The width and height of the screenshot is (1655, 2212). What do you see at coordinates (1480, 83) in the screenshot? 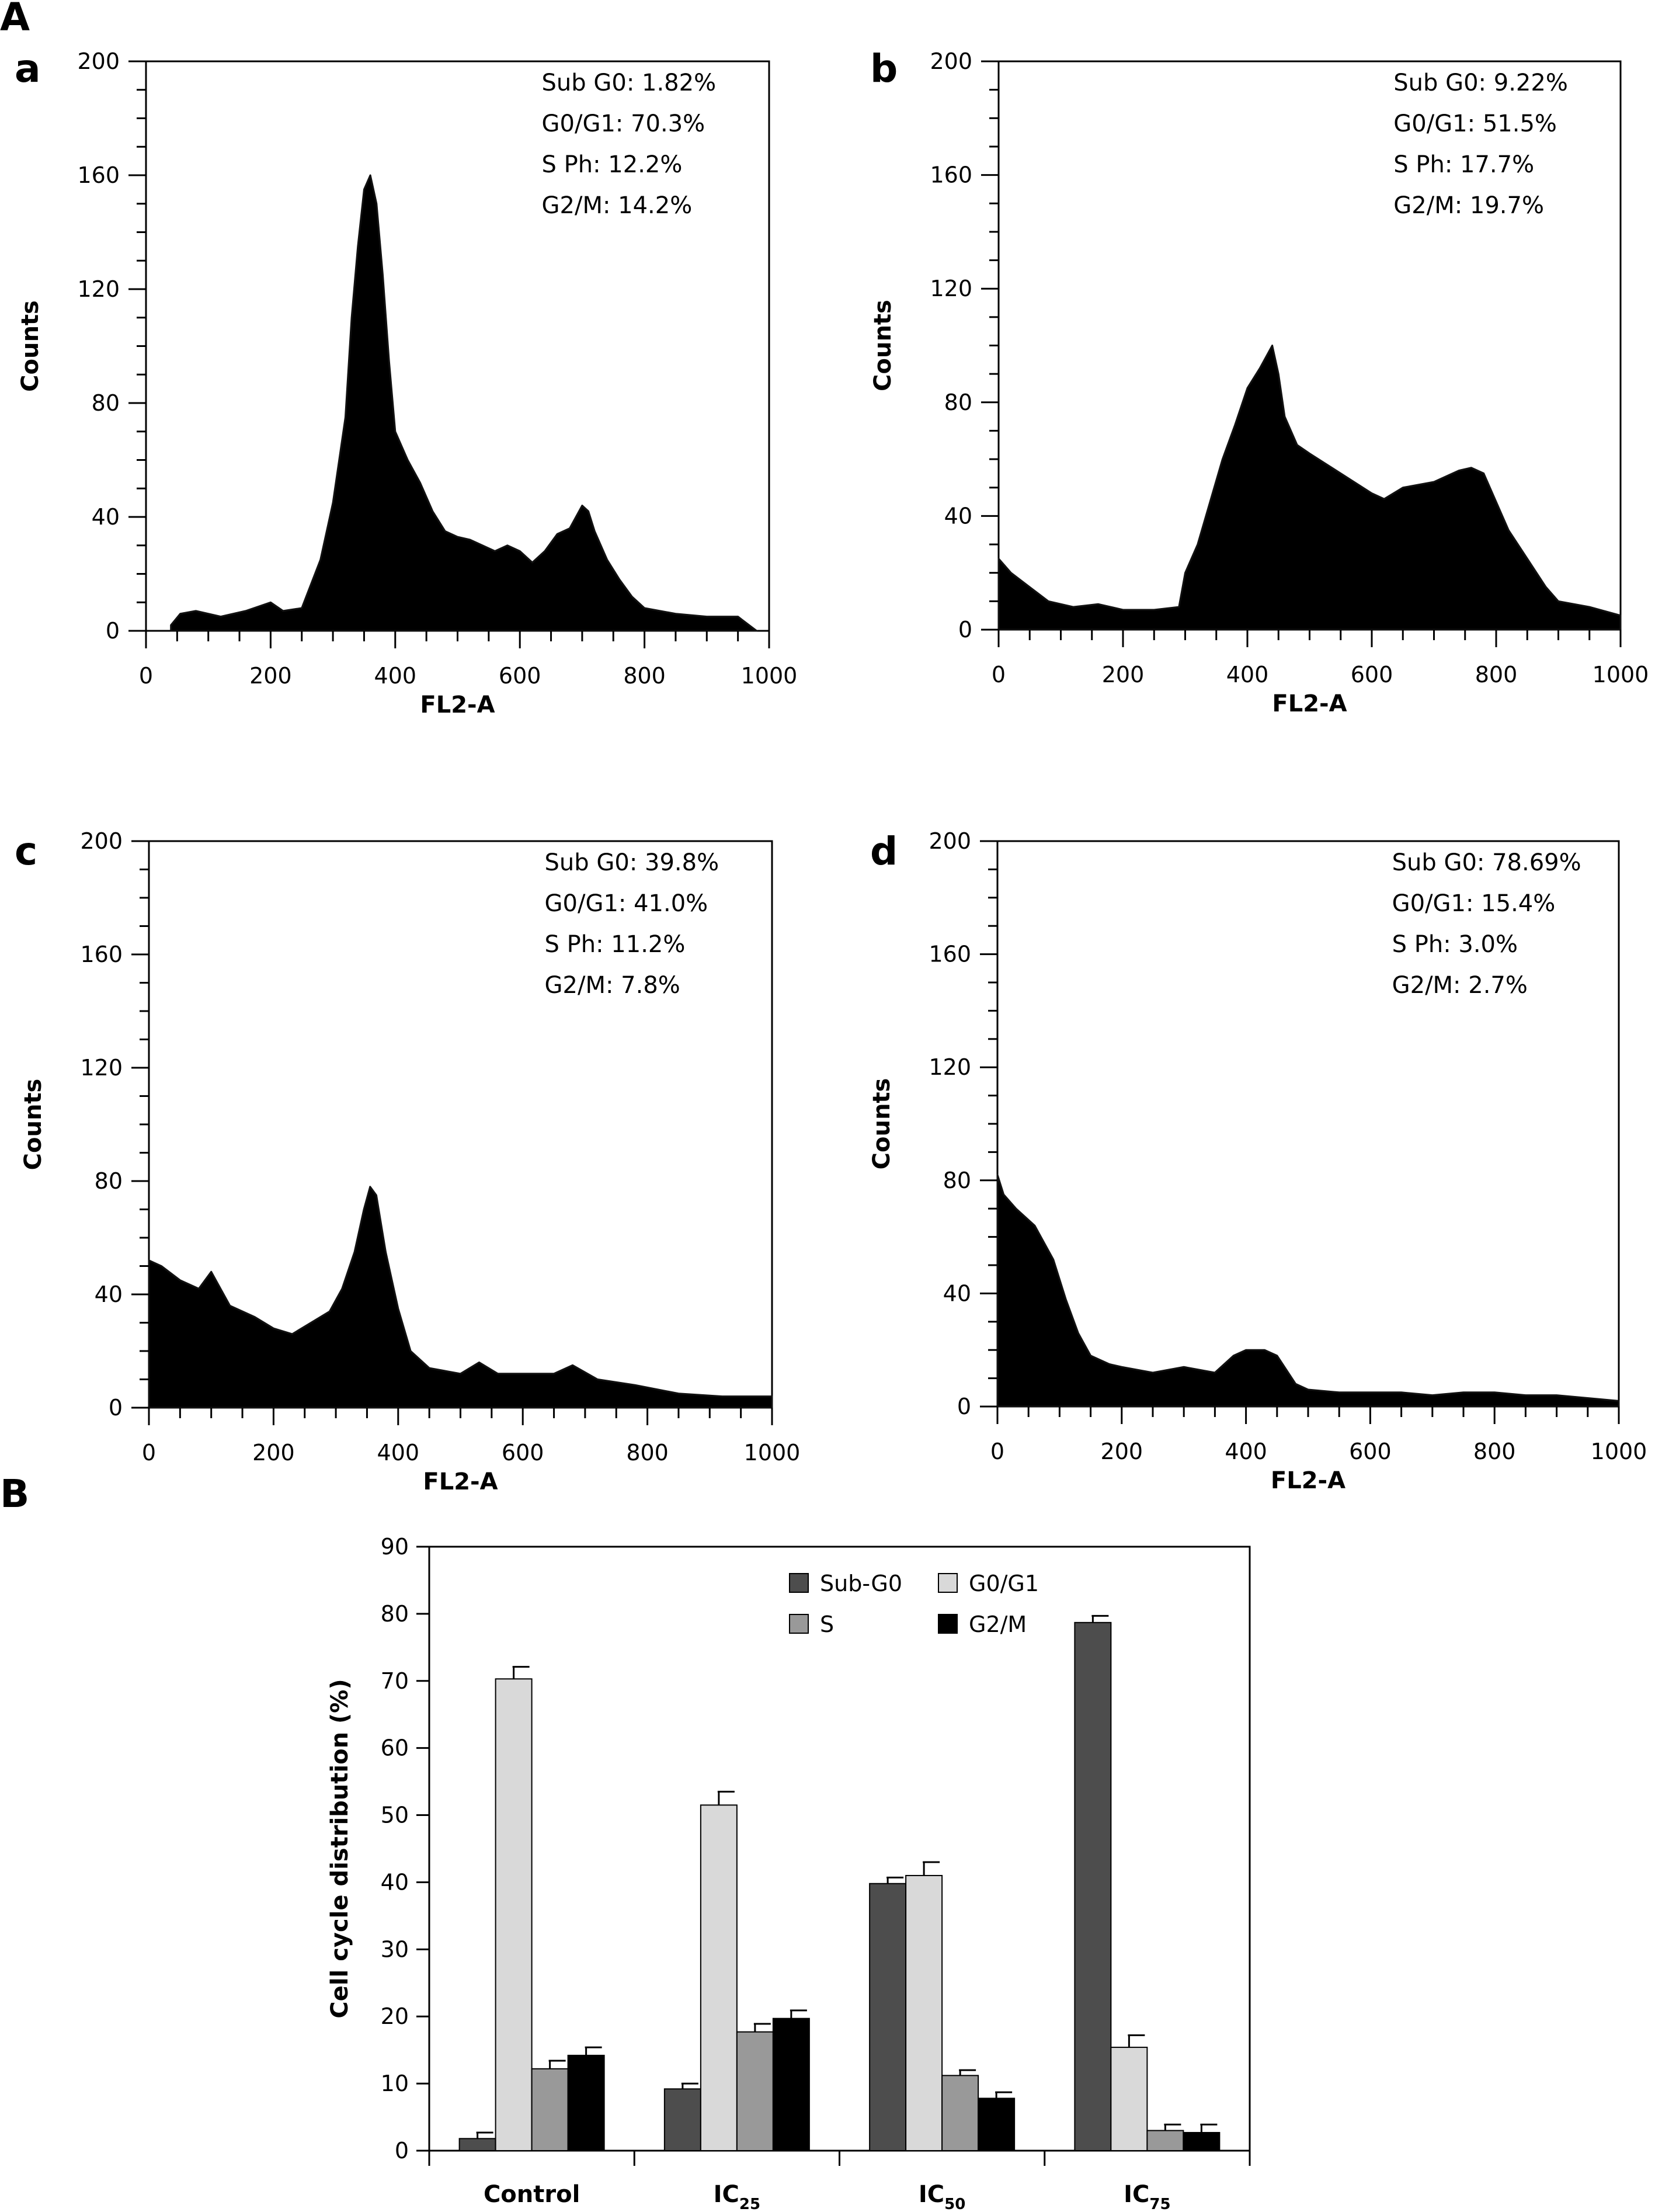
I see `phase-annotation: Sub G0: 9.22%` at bounding box center [1480, 83].